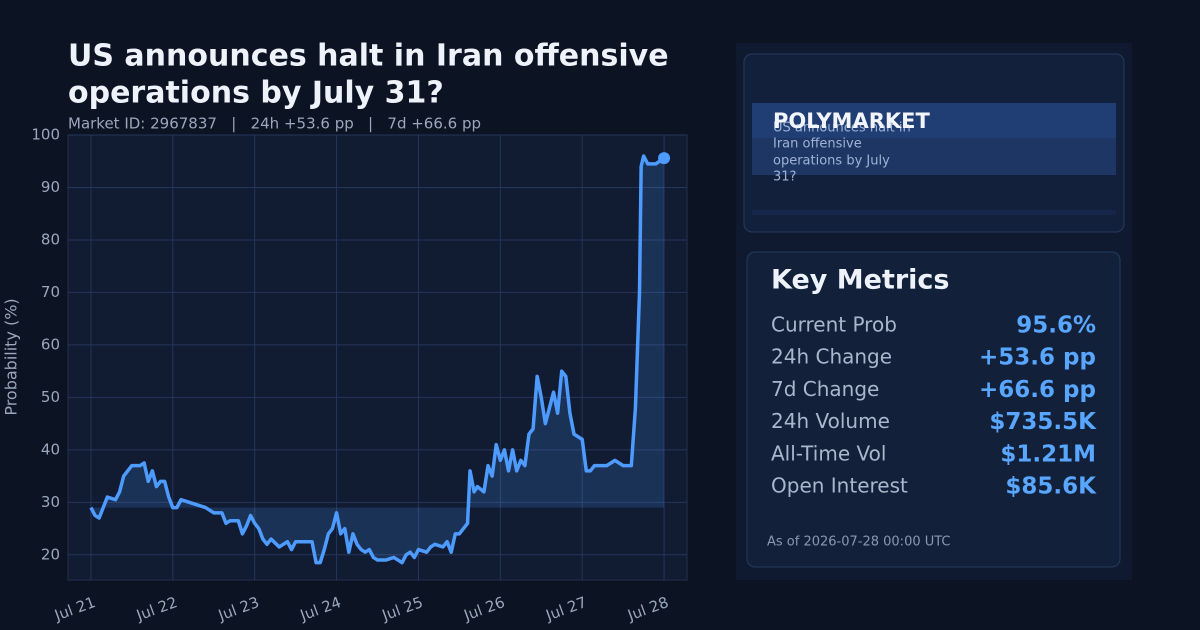 The width and height of the screenshot is (1200, 630). I want to click on y-tick-label: 20, so click(50, 554).